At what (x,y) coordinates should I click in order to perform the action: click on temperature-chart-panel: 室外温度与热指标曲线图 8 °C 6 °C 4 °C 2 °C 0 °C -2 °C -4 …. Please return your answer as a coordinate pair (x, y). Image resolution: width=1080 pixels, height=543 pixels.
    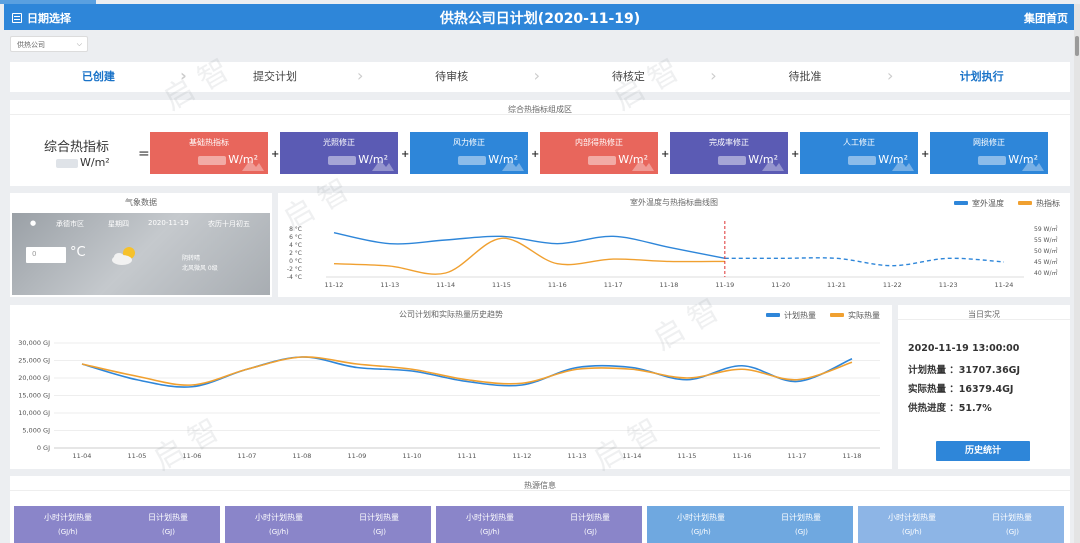
    Looking at the image, I should click on (674, 245).